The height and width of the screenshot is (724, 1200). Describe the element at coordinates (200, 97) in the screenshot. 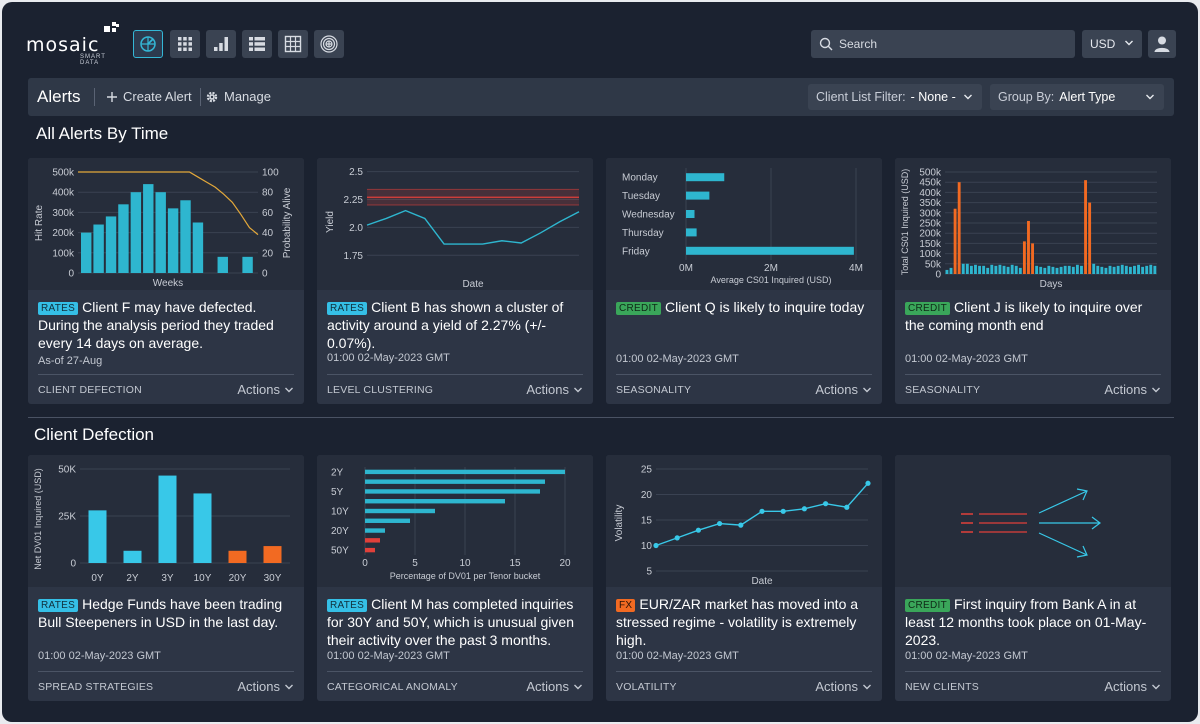

I see `toolbar-divider` at that location.